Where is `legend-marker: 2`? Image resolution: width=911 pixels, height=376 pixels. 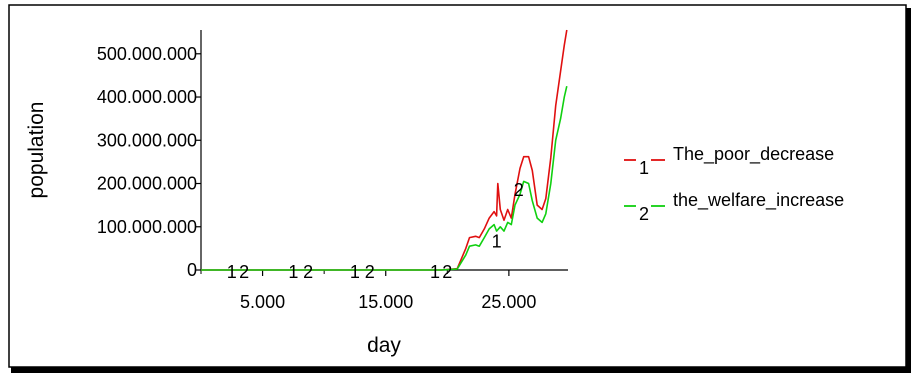
legend-marker: 2 is located at coordinates (644, 214).